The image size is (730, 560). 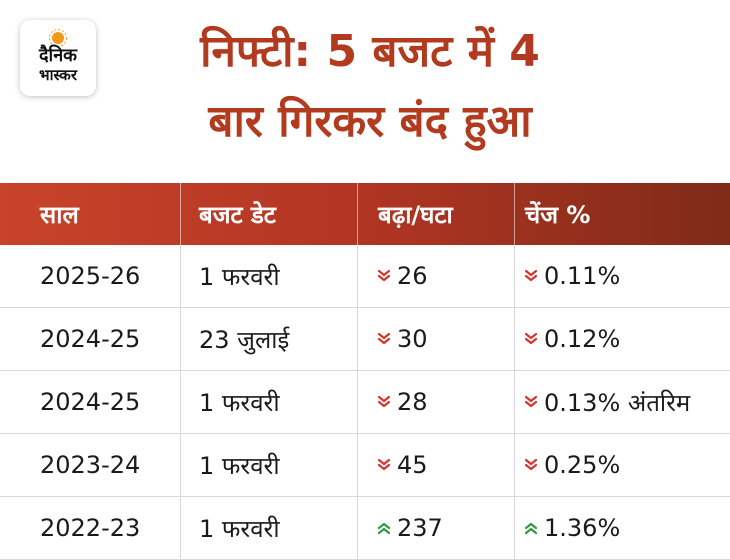 What do you see at coordinates (435, 402) in the screenshot?
I see `points-cell: 28` at bounding box center [435, 402].